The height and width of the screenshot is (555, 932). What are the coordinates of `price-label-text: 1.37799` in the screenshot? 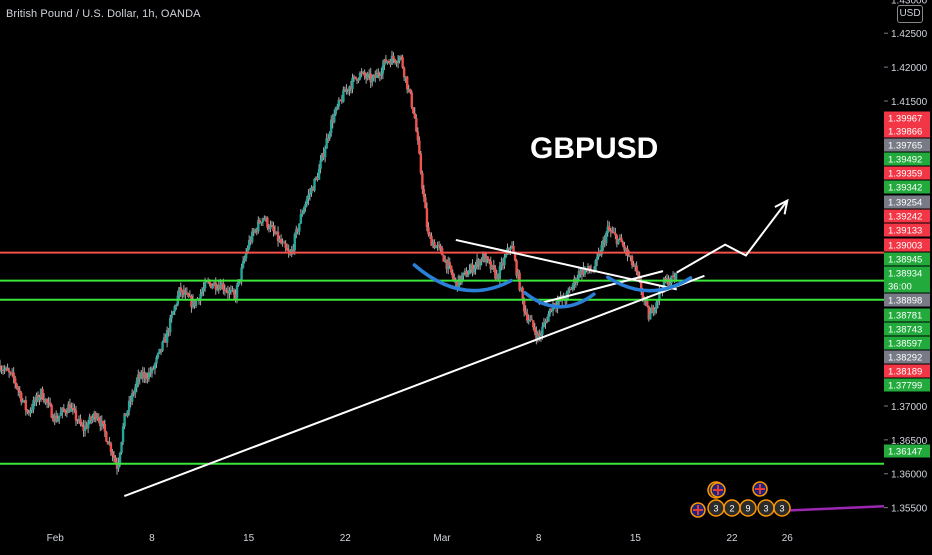 It's located at (905, 386).